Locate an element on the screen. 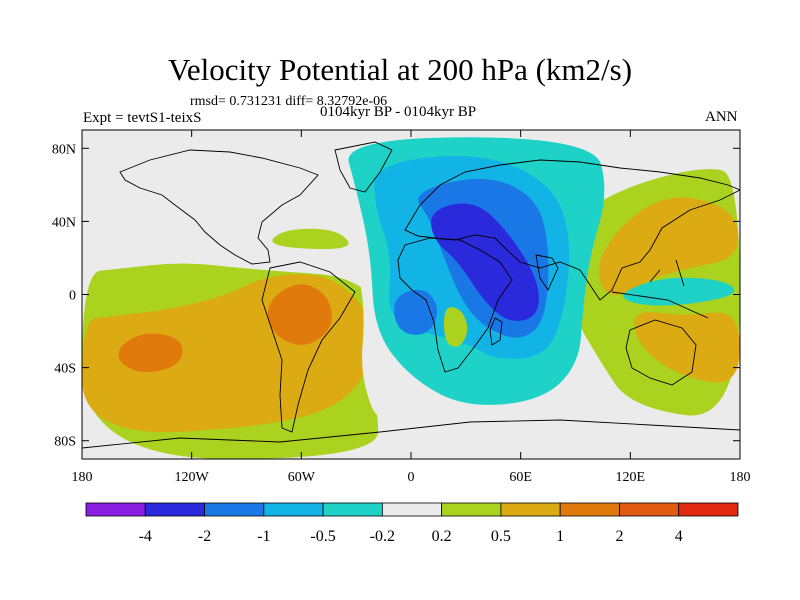 This screenshot has height=600, width=800. coastline-australia is located at coordinates (661, 352).